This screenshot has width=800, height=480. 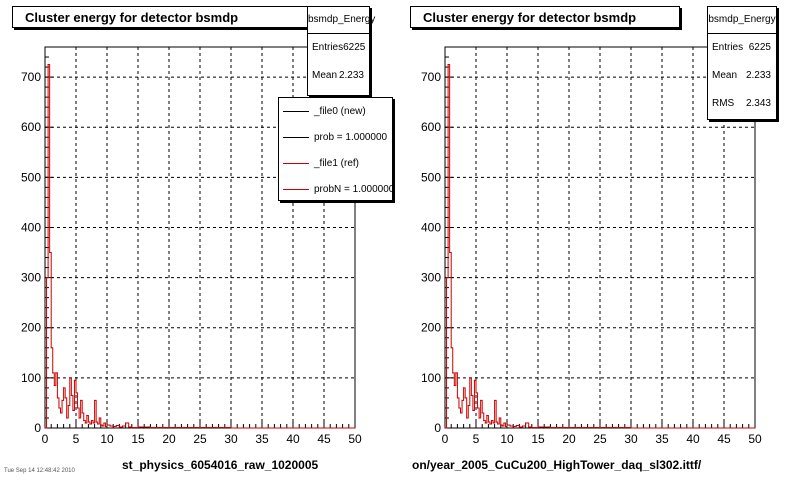 What do you see at coordinates (341, 20) in the screenshot?
I see `stats-name: bsmdp_Energy` at bounding box center [341, 20].